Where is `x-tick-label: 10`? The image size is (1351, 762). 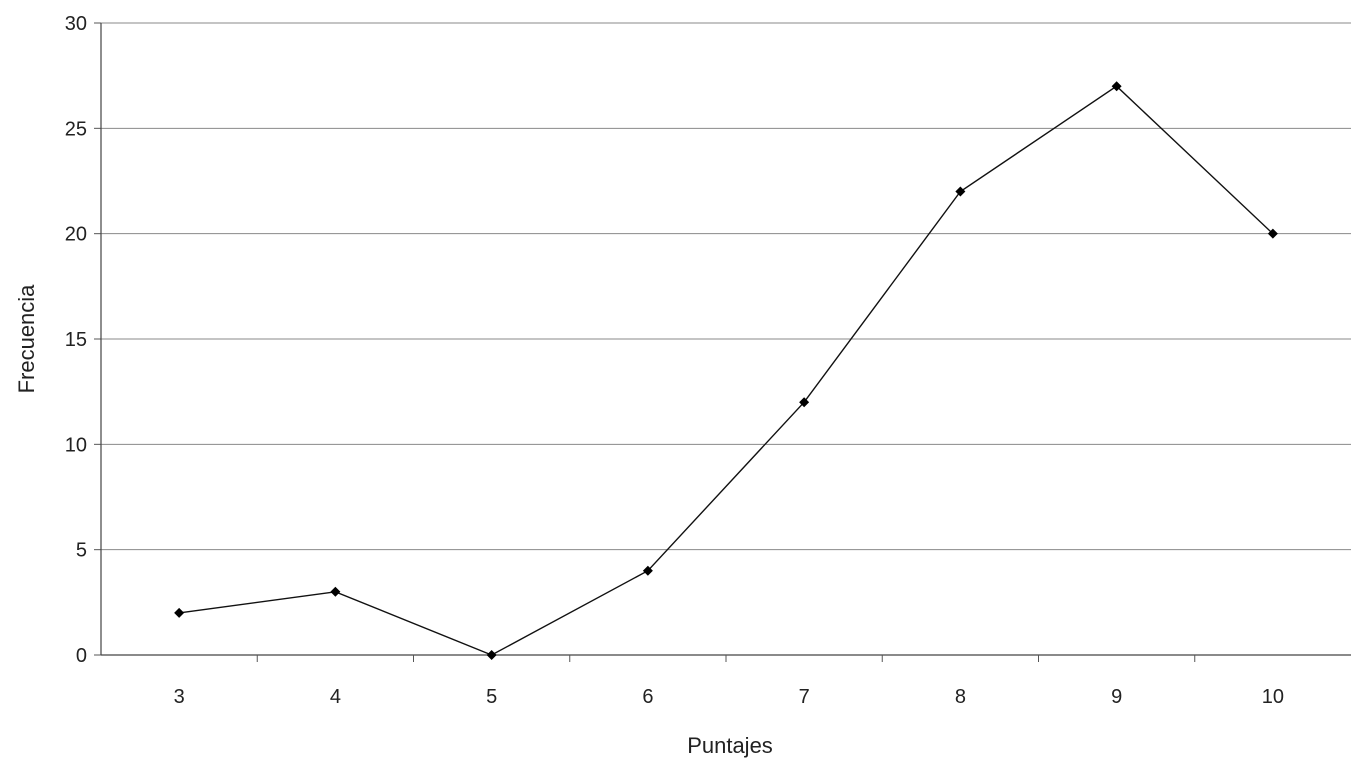
x-tick-label: 10 is located at coordinates (1273, 697).